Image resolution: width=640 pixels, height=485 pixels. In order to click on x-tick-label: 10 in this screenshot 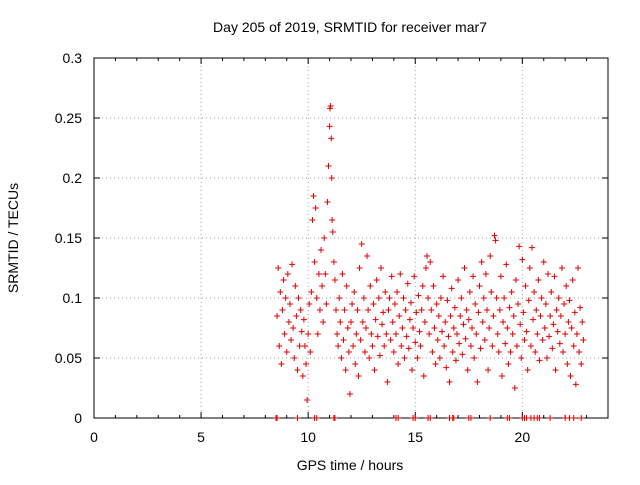, I will do `click(308, 437)`.